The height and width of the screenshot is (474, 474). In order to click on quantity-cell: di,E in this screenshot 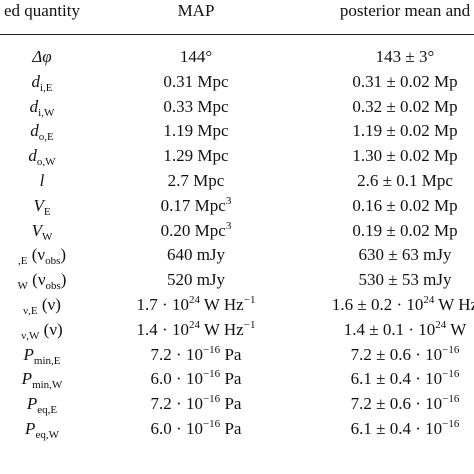, I will do `click(41, 82)`.